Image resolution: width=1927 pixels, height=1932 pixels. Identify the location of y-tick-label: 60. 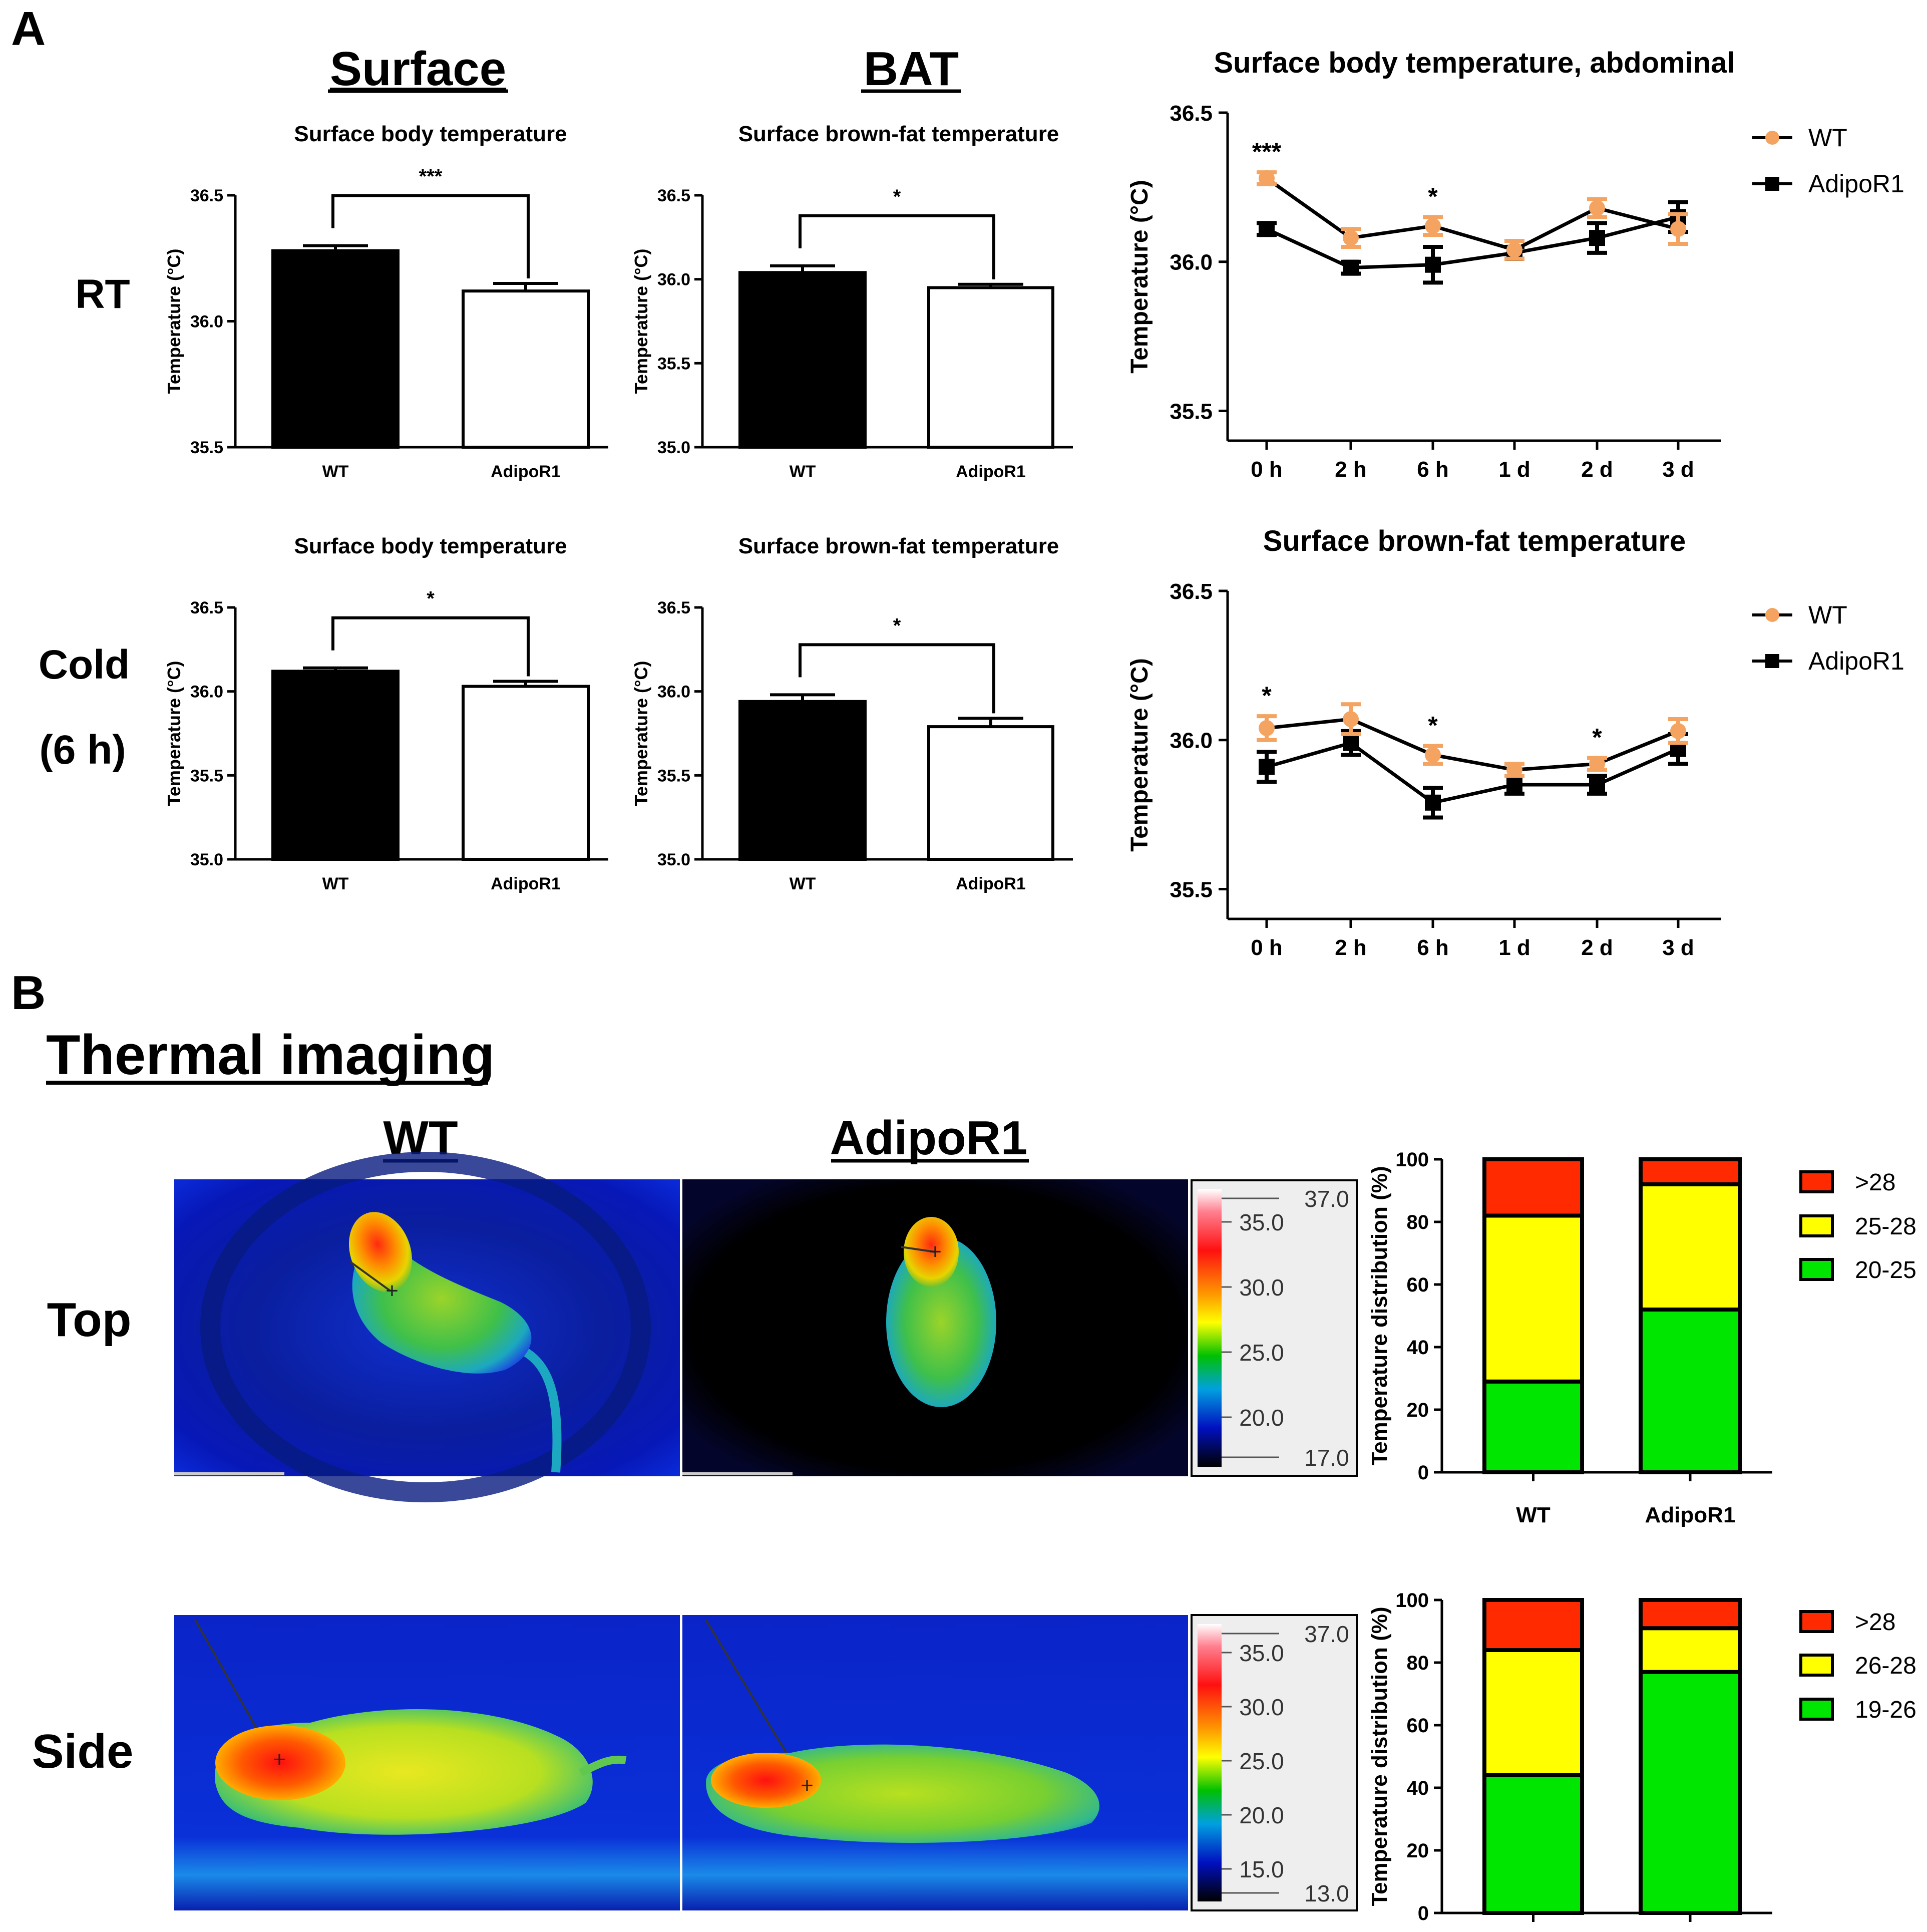
(1418, 1285).